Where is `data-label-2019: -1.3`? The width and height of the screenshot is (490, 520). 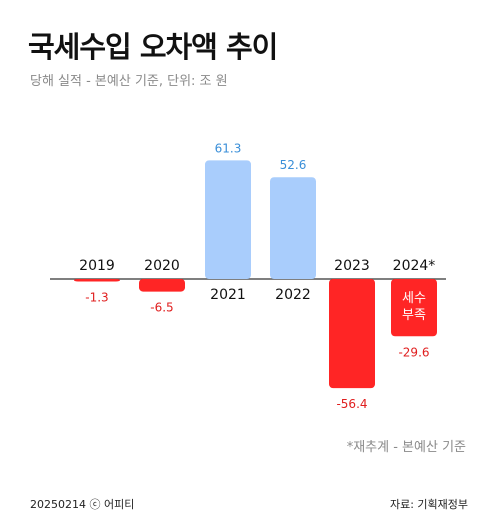
data-label-2019: -1.3 is located at coordinates (96, 298).